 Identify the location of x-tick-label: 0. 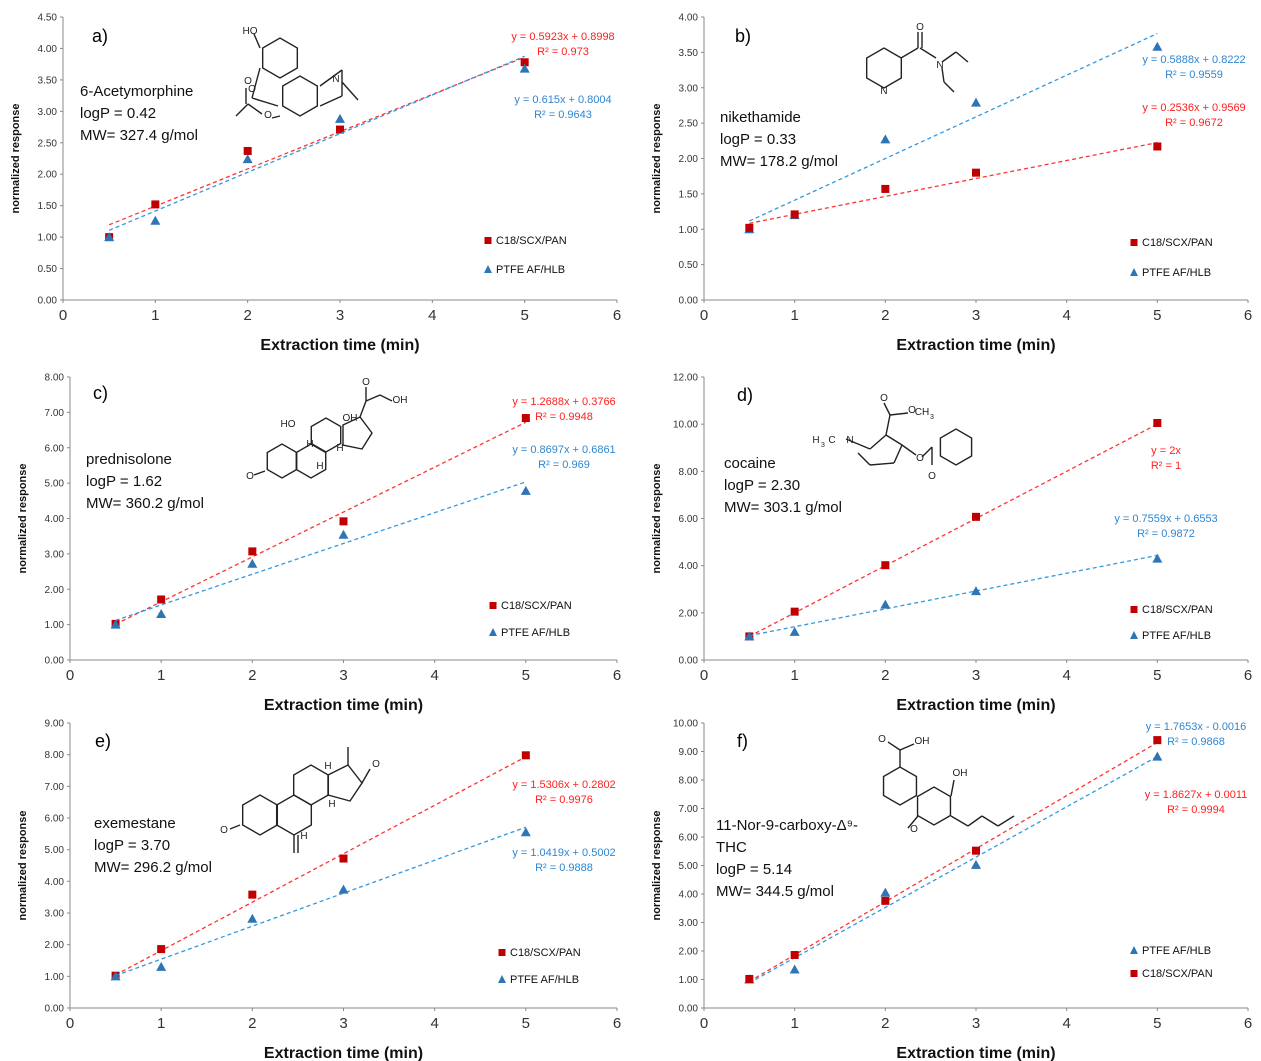
(704, 315).